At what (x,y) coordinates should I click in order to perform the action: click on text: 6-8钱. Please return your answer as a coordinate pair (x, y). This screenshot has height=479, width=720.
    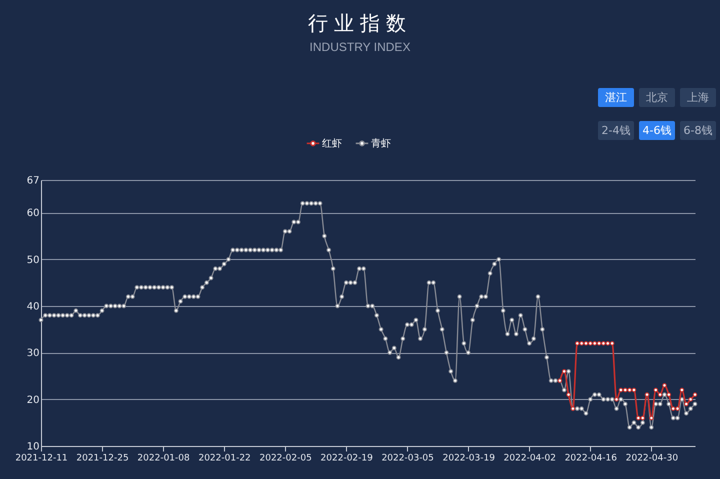
    Looking at the image, I should click on (698, 130).